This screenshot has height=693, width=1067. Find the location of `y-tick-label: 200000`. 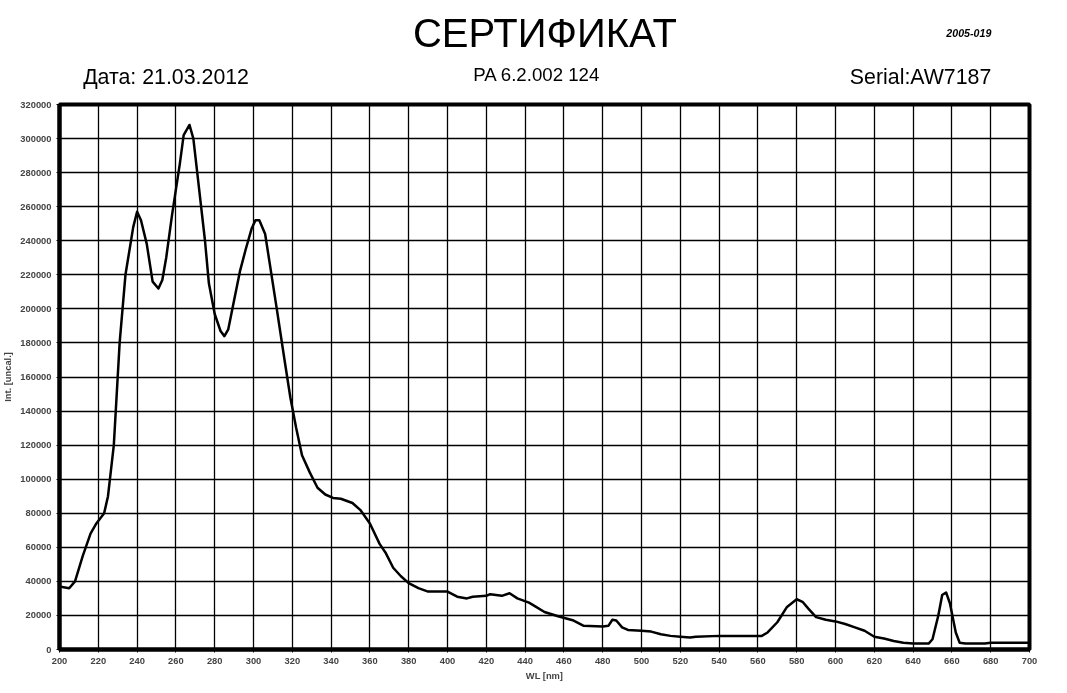

y-tick-label: 200000 is located at coordinates (36, 308).